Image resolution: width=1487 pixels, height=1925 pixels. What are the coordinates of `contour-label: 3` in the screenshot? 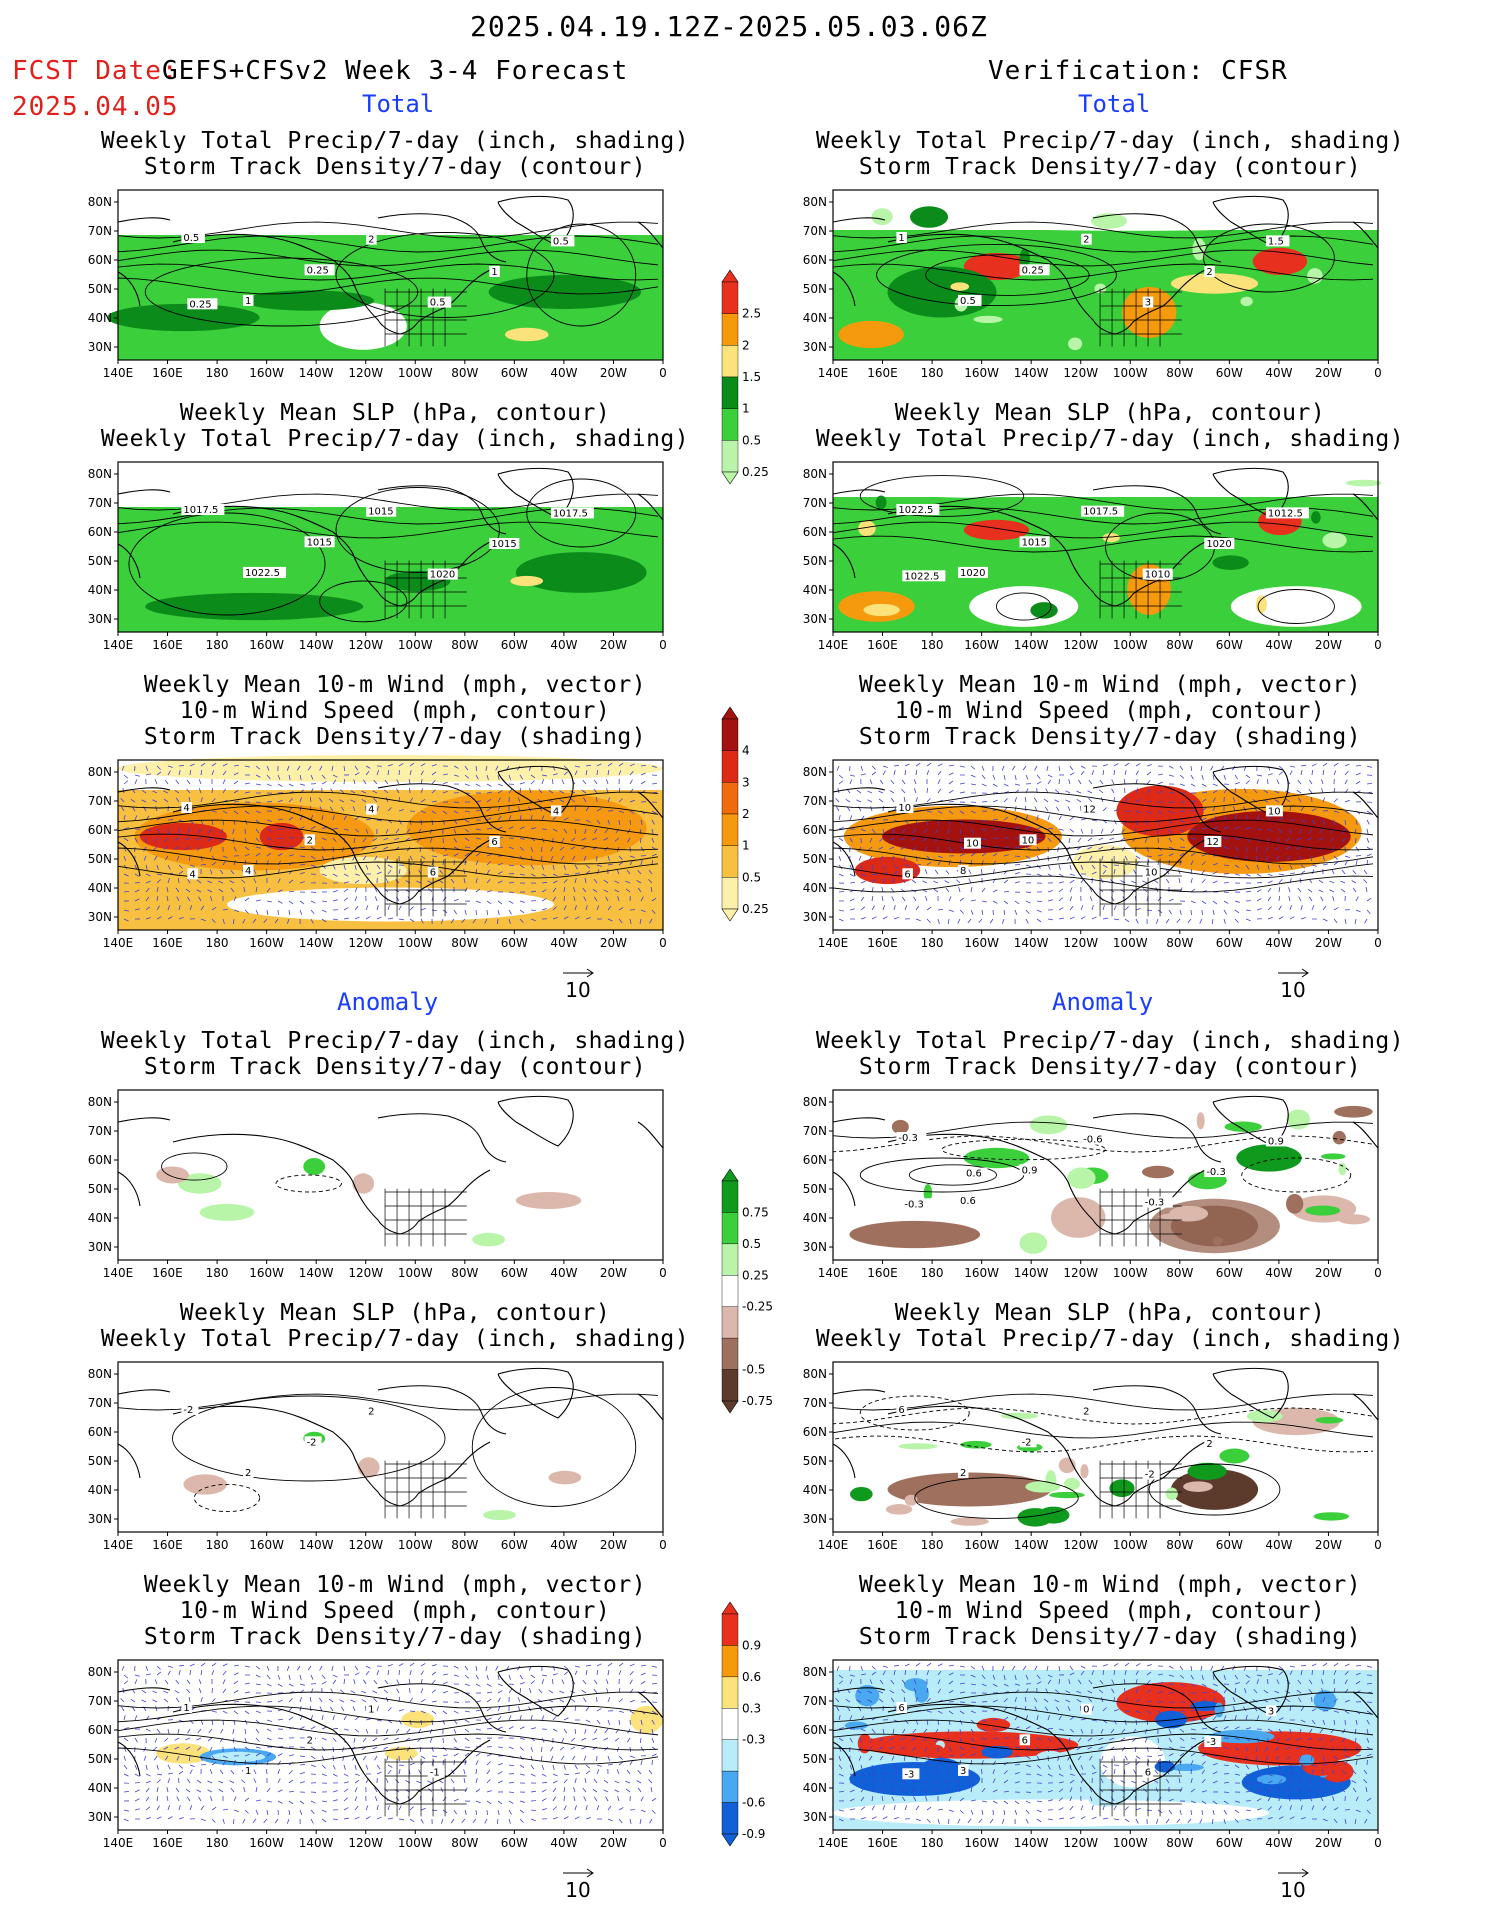 It's located at (1148, 303).